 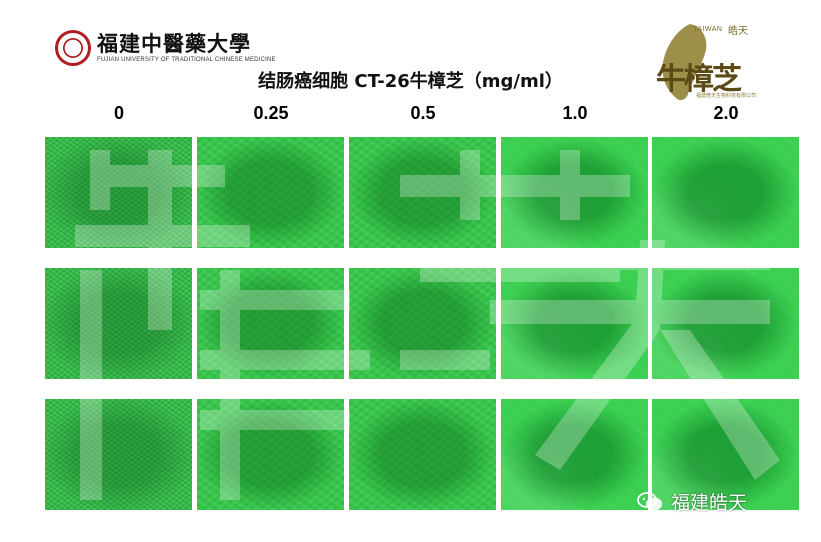 What do you see at coordinates (708, 29) in the screenshot?
I see `brand-en: TAIWAN` at bounding box center [708, 29].